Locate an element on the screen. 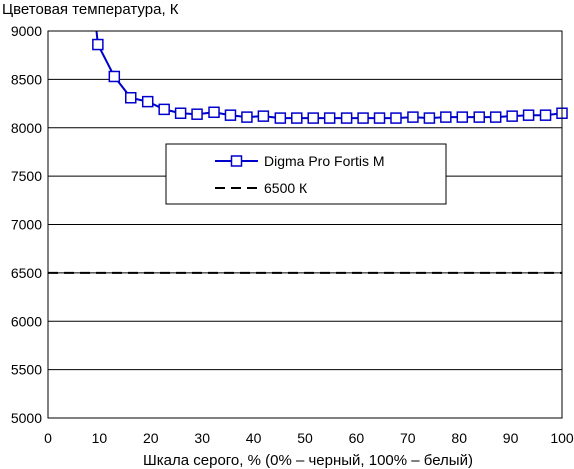  y-tick-label: 5000 is located at coordinates (26, 418).